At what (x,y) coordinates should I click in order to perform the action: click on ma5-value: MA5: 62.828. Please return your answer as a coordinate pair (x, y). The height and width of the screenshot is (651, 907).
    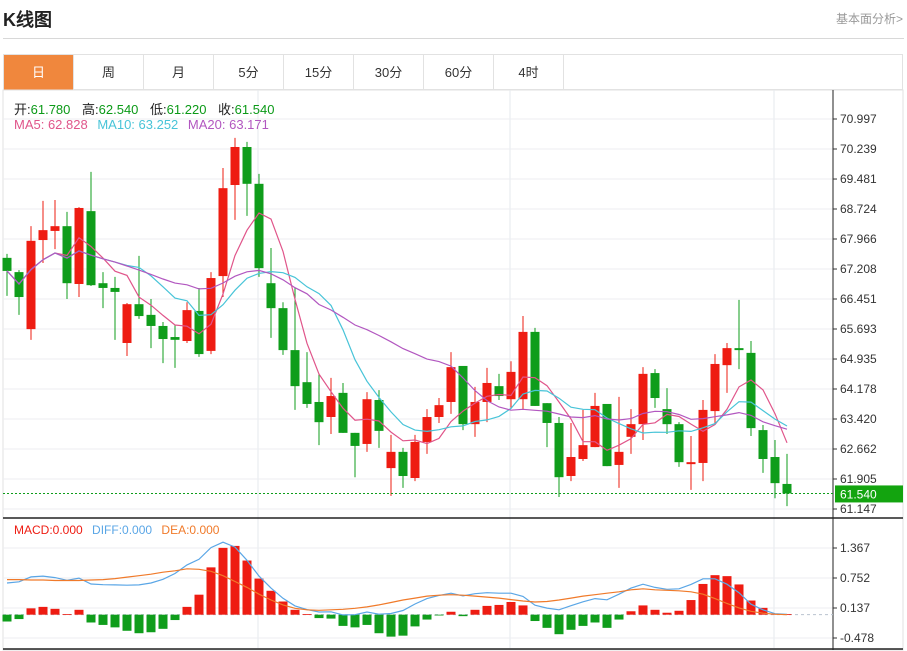
    Looking at the image, I should click on (51, 124).